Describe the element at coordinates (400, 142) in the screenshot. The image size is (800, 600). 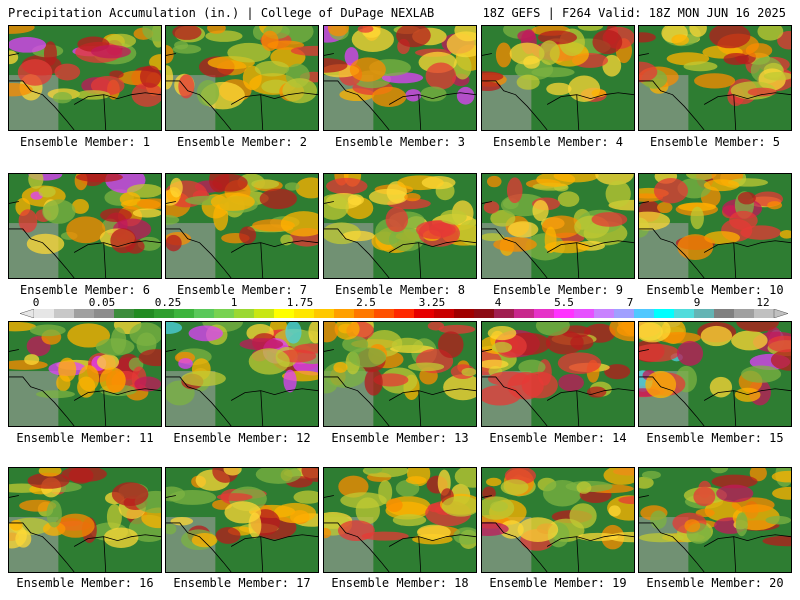
I see `panel-caption: Ensemble Member: 3` at that location.